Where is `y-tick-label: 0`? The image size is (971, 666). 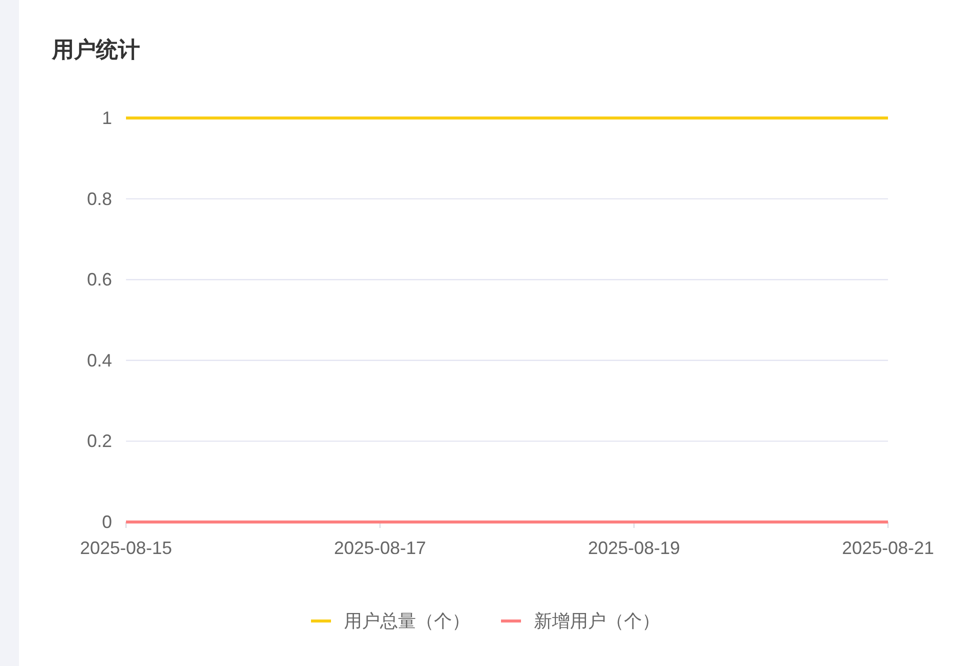 y-tick-label: 0 is located at coordinates (107, 522).